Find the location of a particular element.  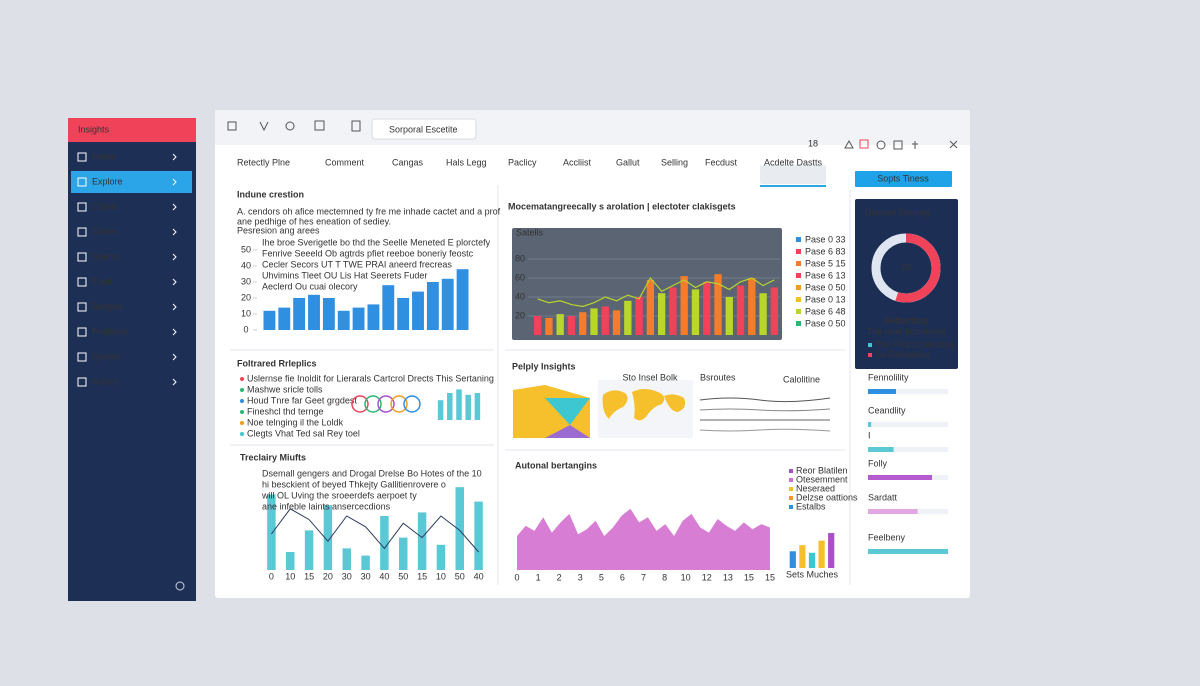

tab: Hals Legg is located at coordinates (466, 162).